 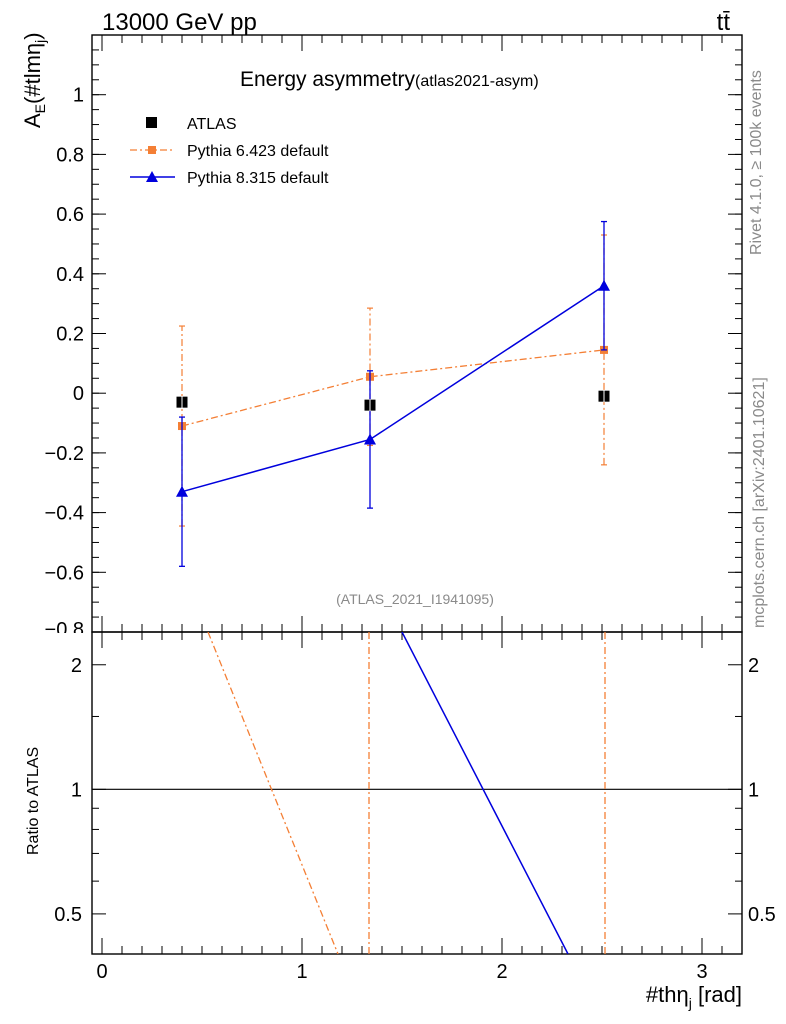 What do you see at coordinates (389, 79) in the screenshot?
I see `plot-title: Energy asymmetry(atlas2021-asym)` at bounding box center [389, 79].